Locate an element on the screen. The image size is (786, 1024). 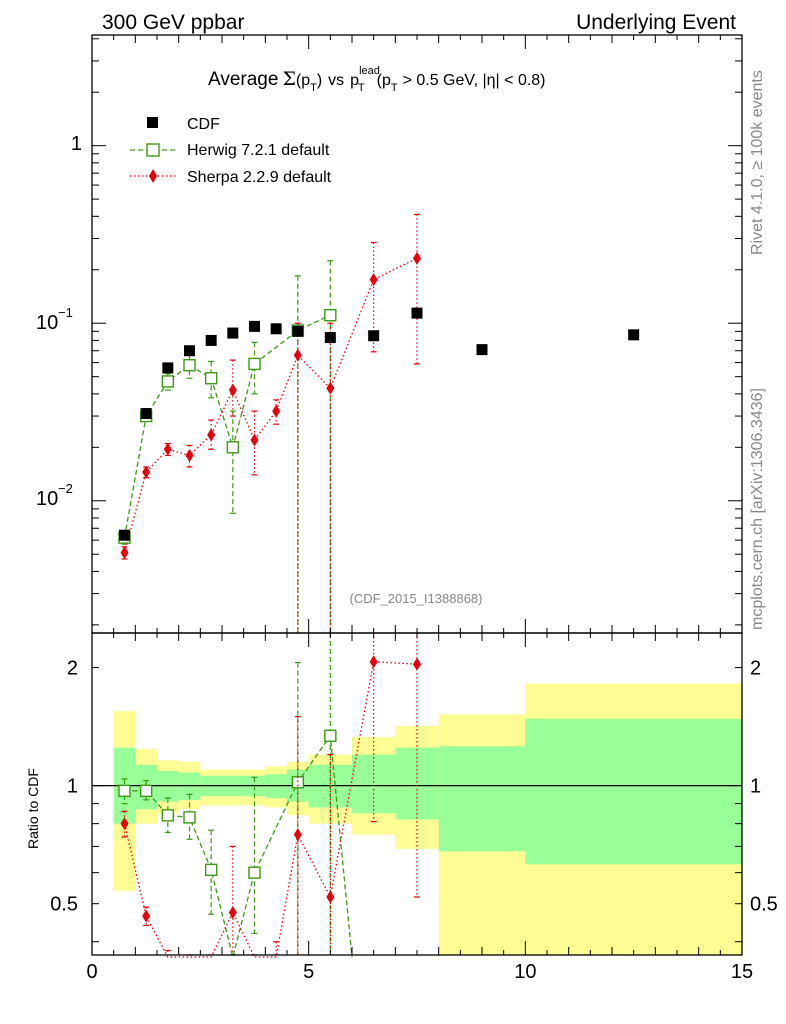
side-label-rivet: Rivet 4.1.0, ≥ 100k events is located at coordinates (757, 162).